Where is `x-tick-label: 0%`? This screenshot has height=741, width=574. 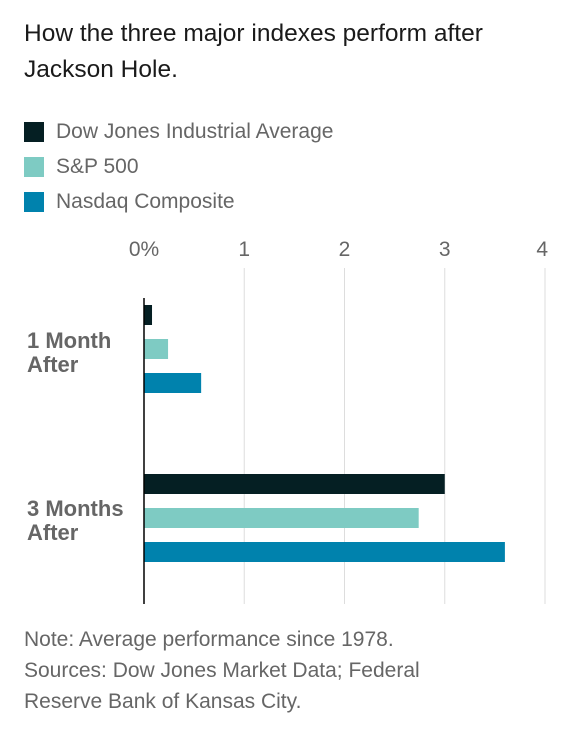
x-tick-label: 0% is located at coordinates (144, 249).